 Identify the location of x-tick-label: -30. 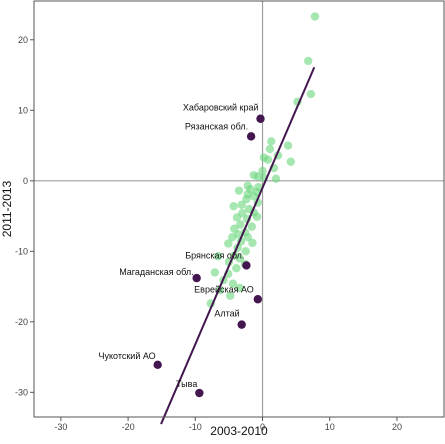
(60, 427).